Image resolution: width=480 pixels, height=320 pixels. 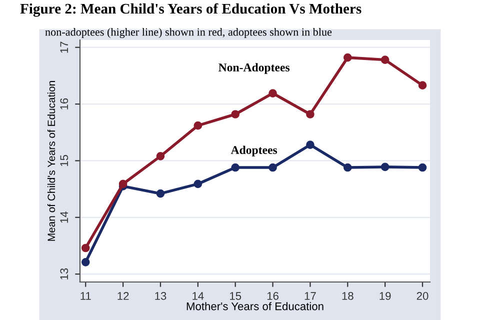 I want to click on x-tick-label: 18, so click(x=348, y=296).